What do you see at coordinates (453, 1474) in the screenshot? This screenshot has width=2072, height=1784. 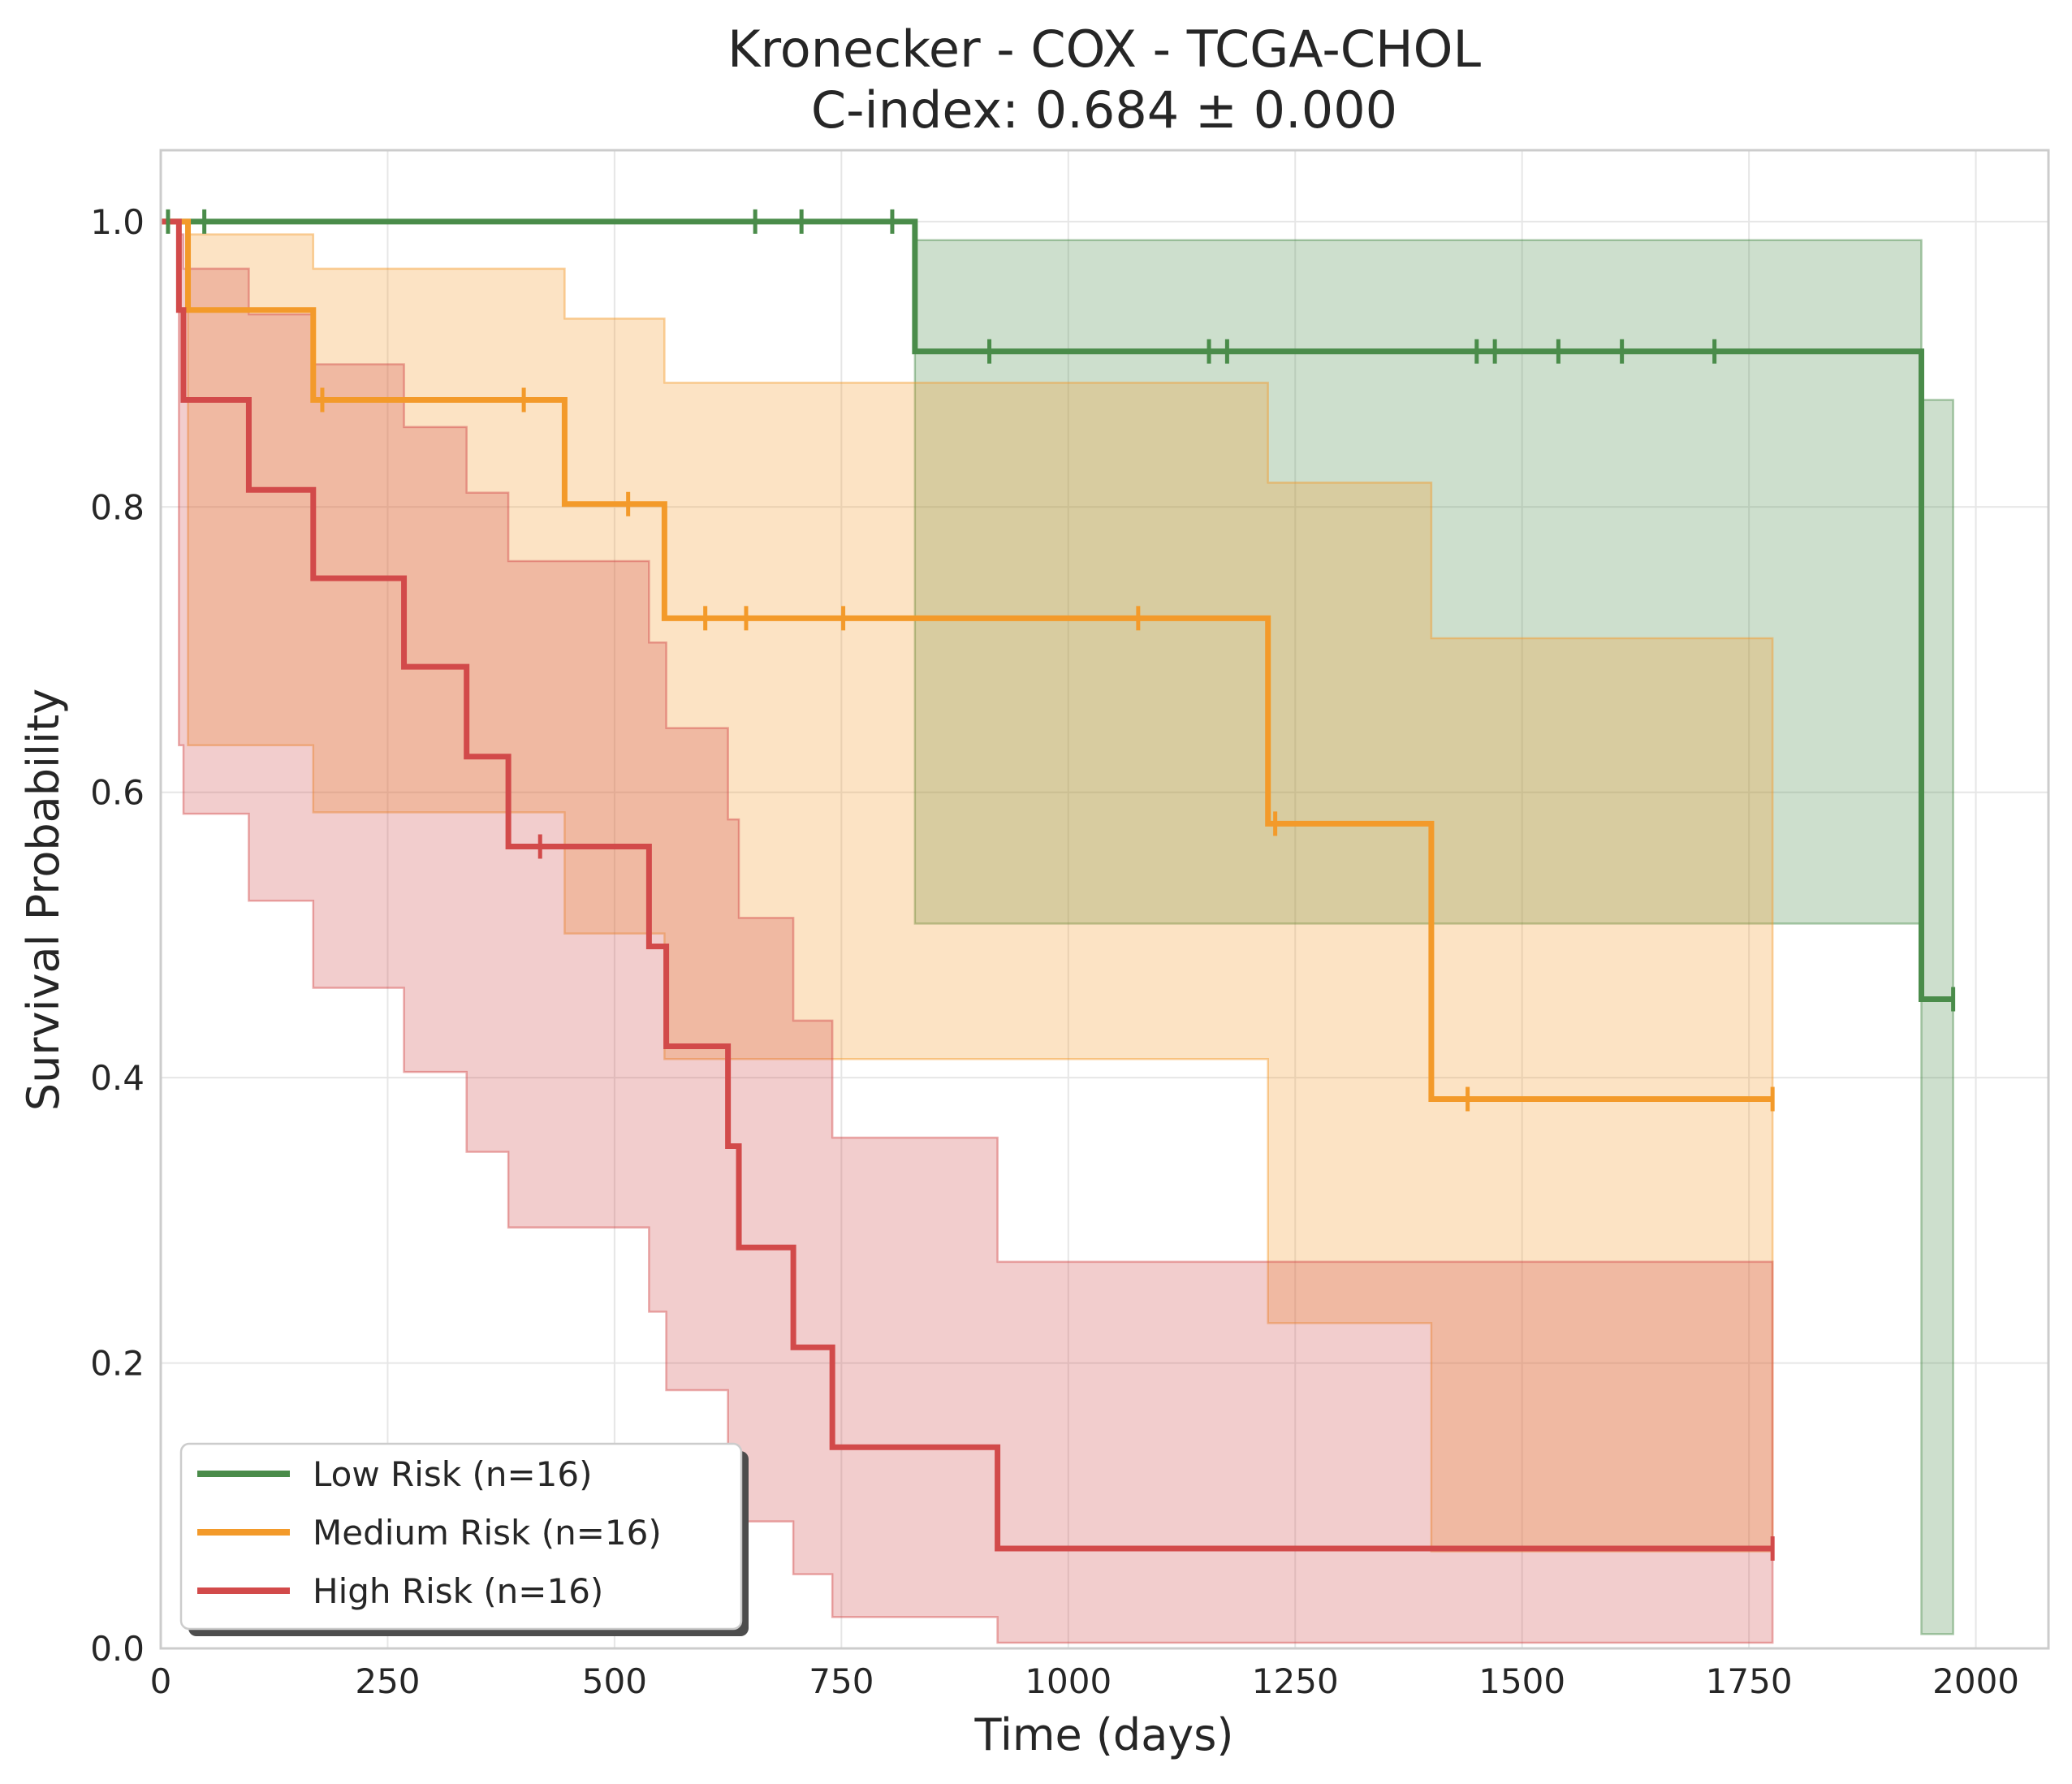 I see `legend-label-low-risk: Low Risk (n=16)` at bounding box center [453, 1474].